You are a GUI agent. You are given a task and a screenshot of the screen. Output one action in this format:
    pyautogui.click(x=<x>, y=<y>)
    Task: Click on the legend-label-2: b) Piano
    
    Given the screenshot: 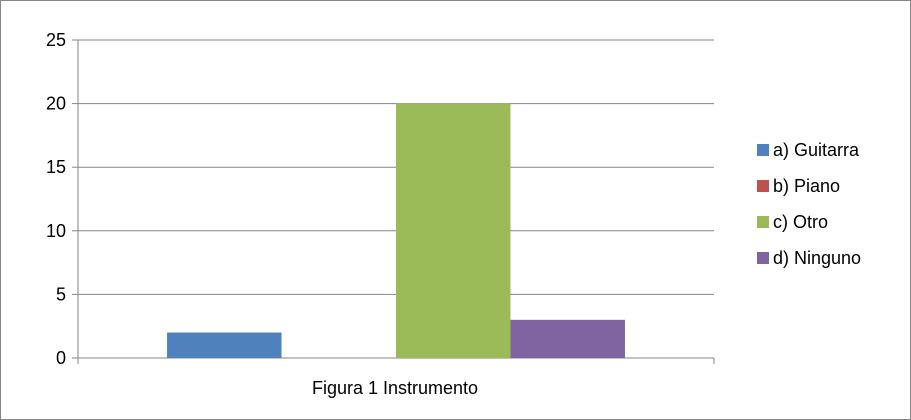 What is the action you would take?
    pyautogui.click(x=806, y=186)
    